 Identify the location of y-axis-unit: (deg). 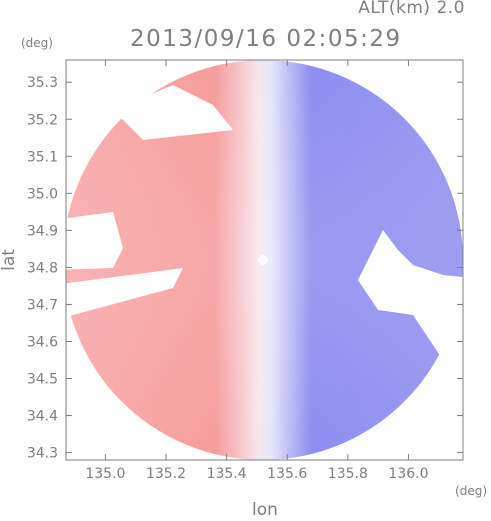
(37, 43).